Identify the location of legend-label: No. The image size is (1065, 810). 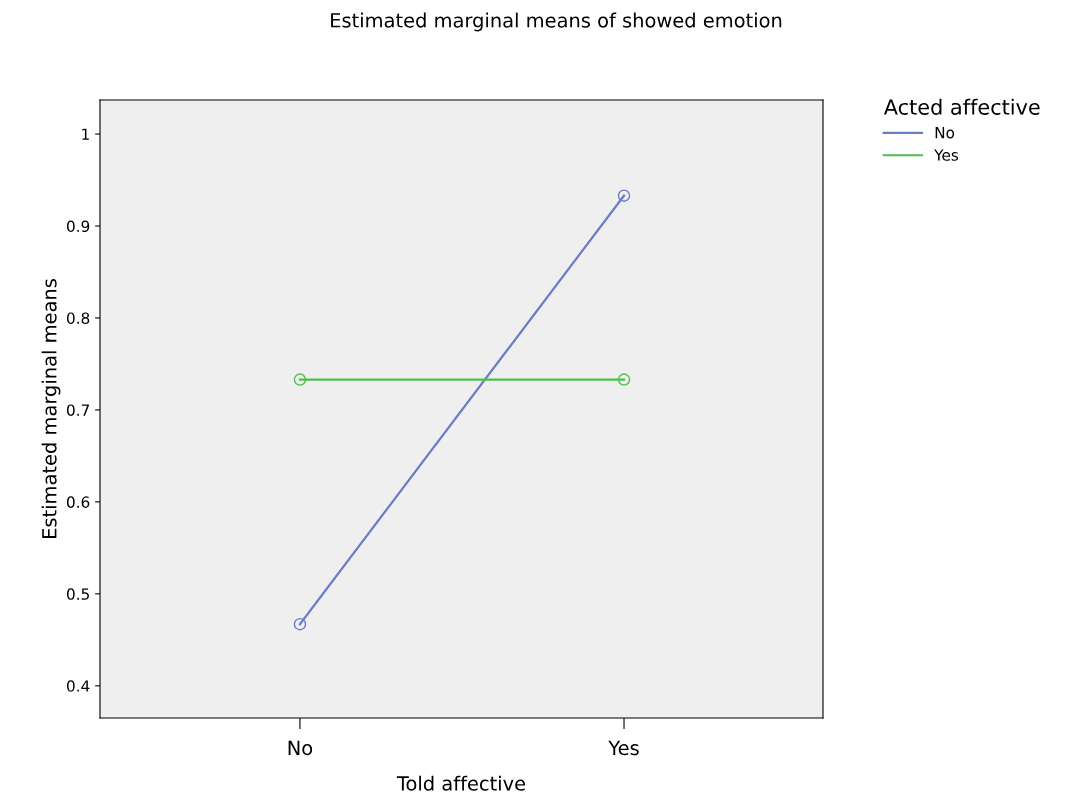
(945, 133).